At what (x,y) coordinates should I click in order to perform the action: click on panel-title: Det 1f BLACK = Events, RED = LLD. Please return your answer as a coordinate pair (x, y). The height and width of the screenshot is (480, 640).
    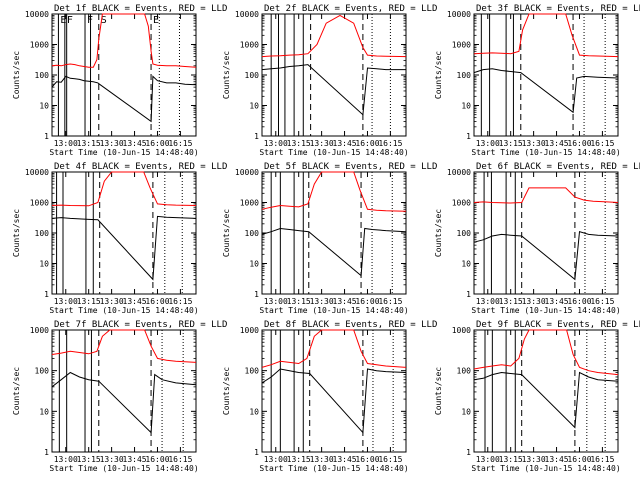
    Looking at the image, I should click on (140, 9).